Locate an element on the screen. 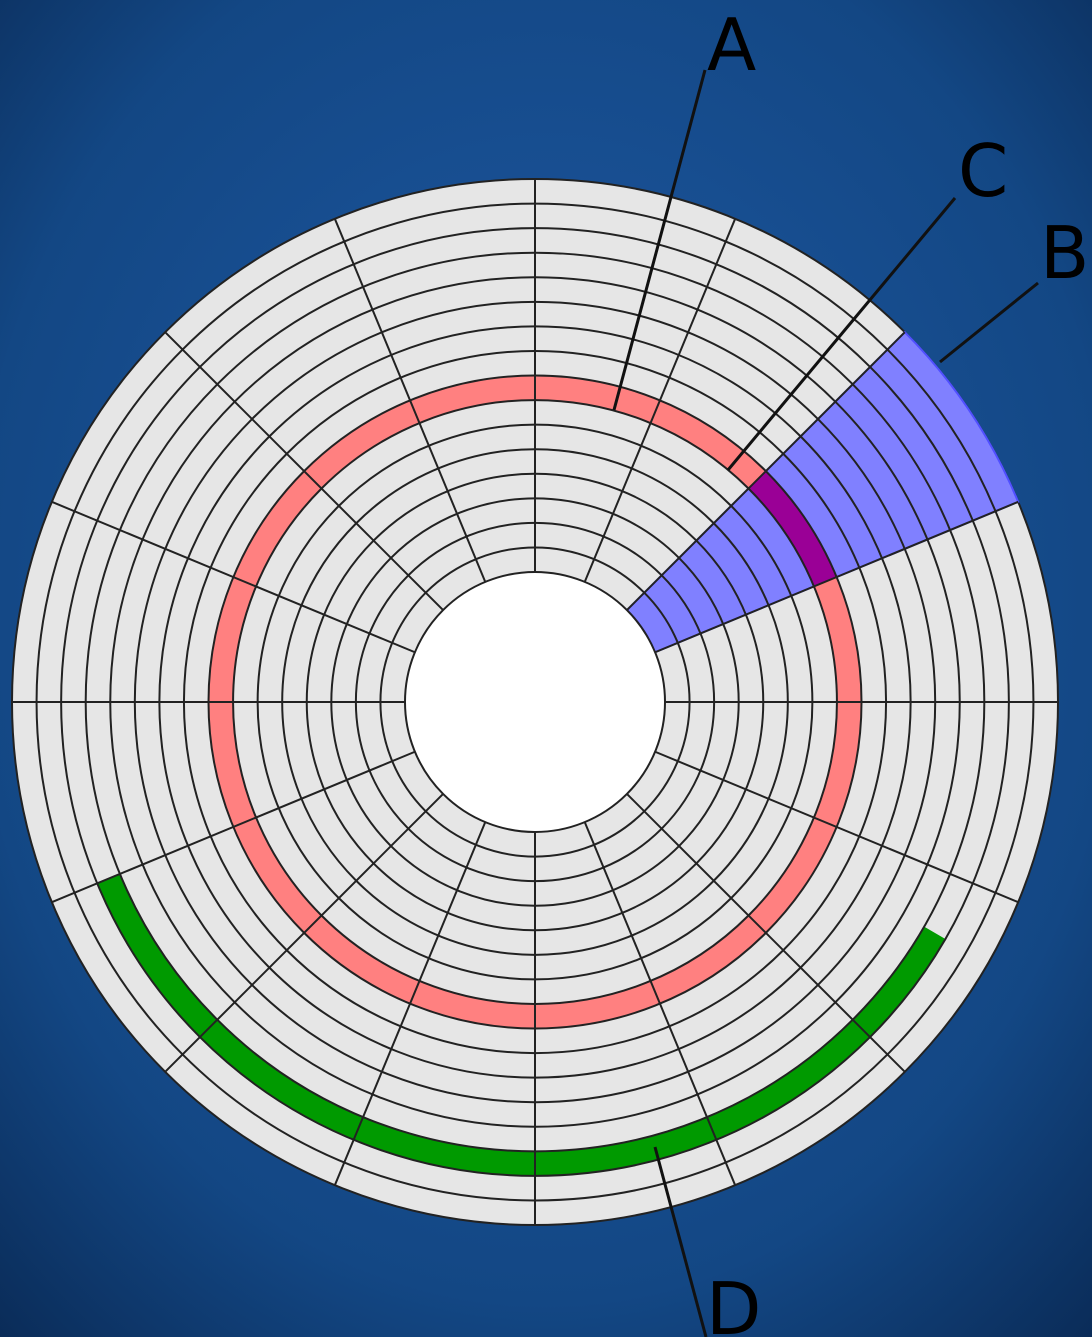  label-b: B is located at coordinates (1064, 253).